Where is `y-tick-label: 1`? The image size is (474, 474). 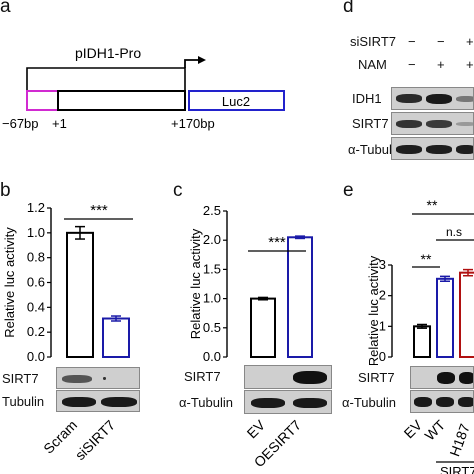
y-tick-label: 1 is located at coordinates (382, 325).